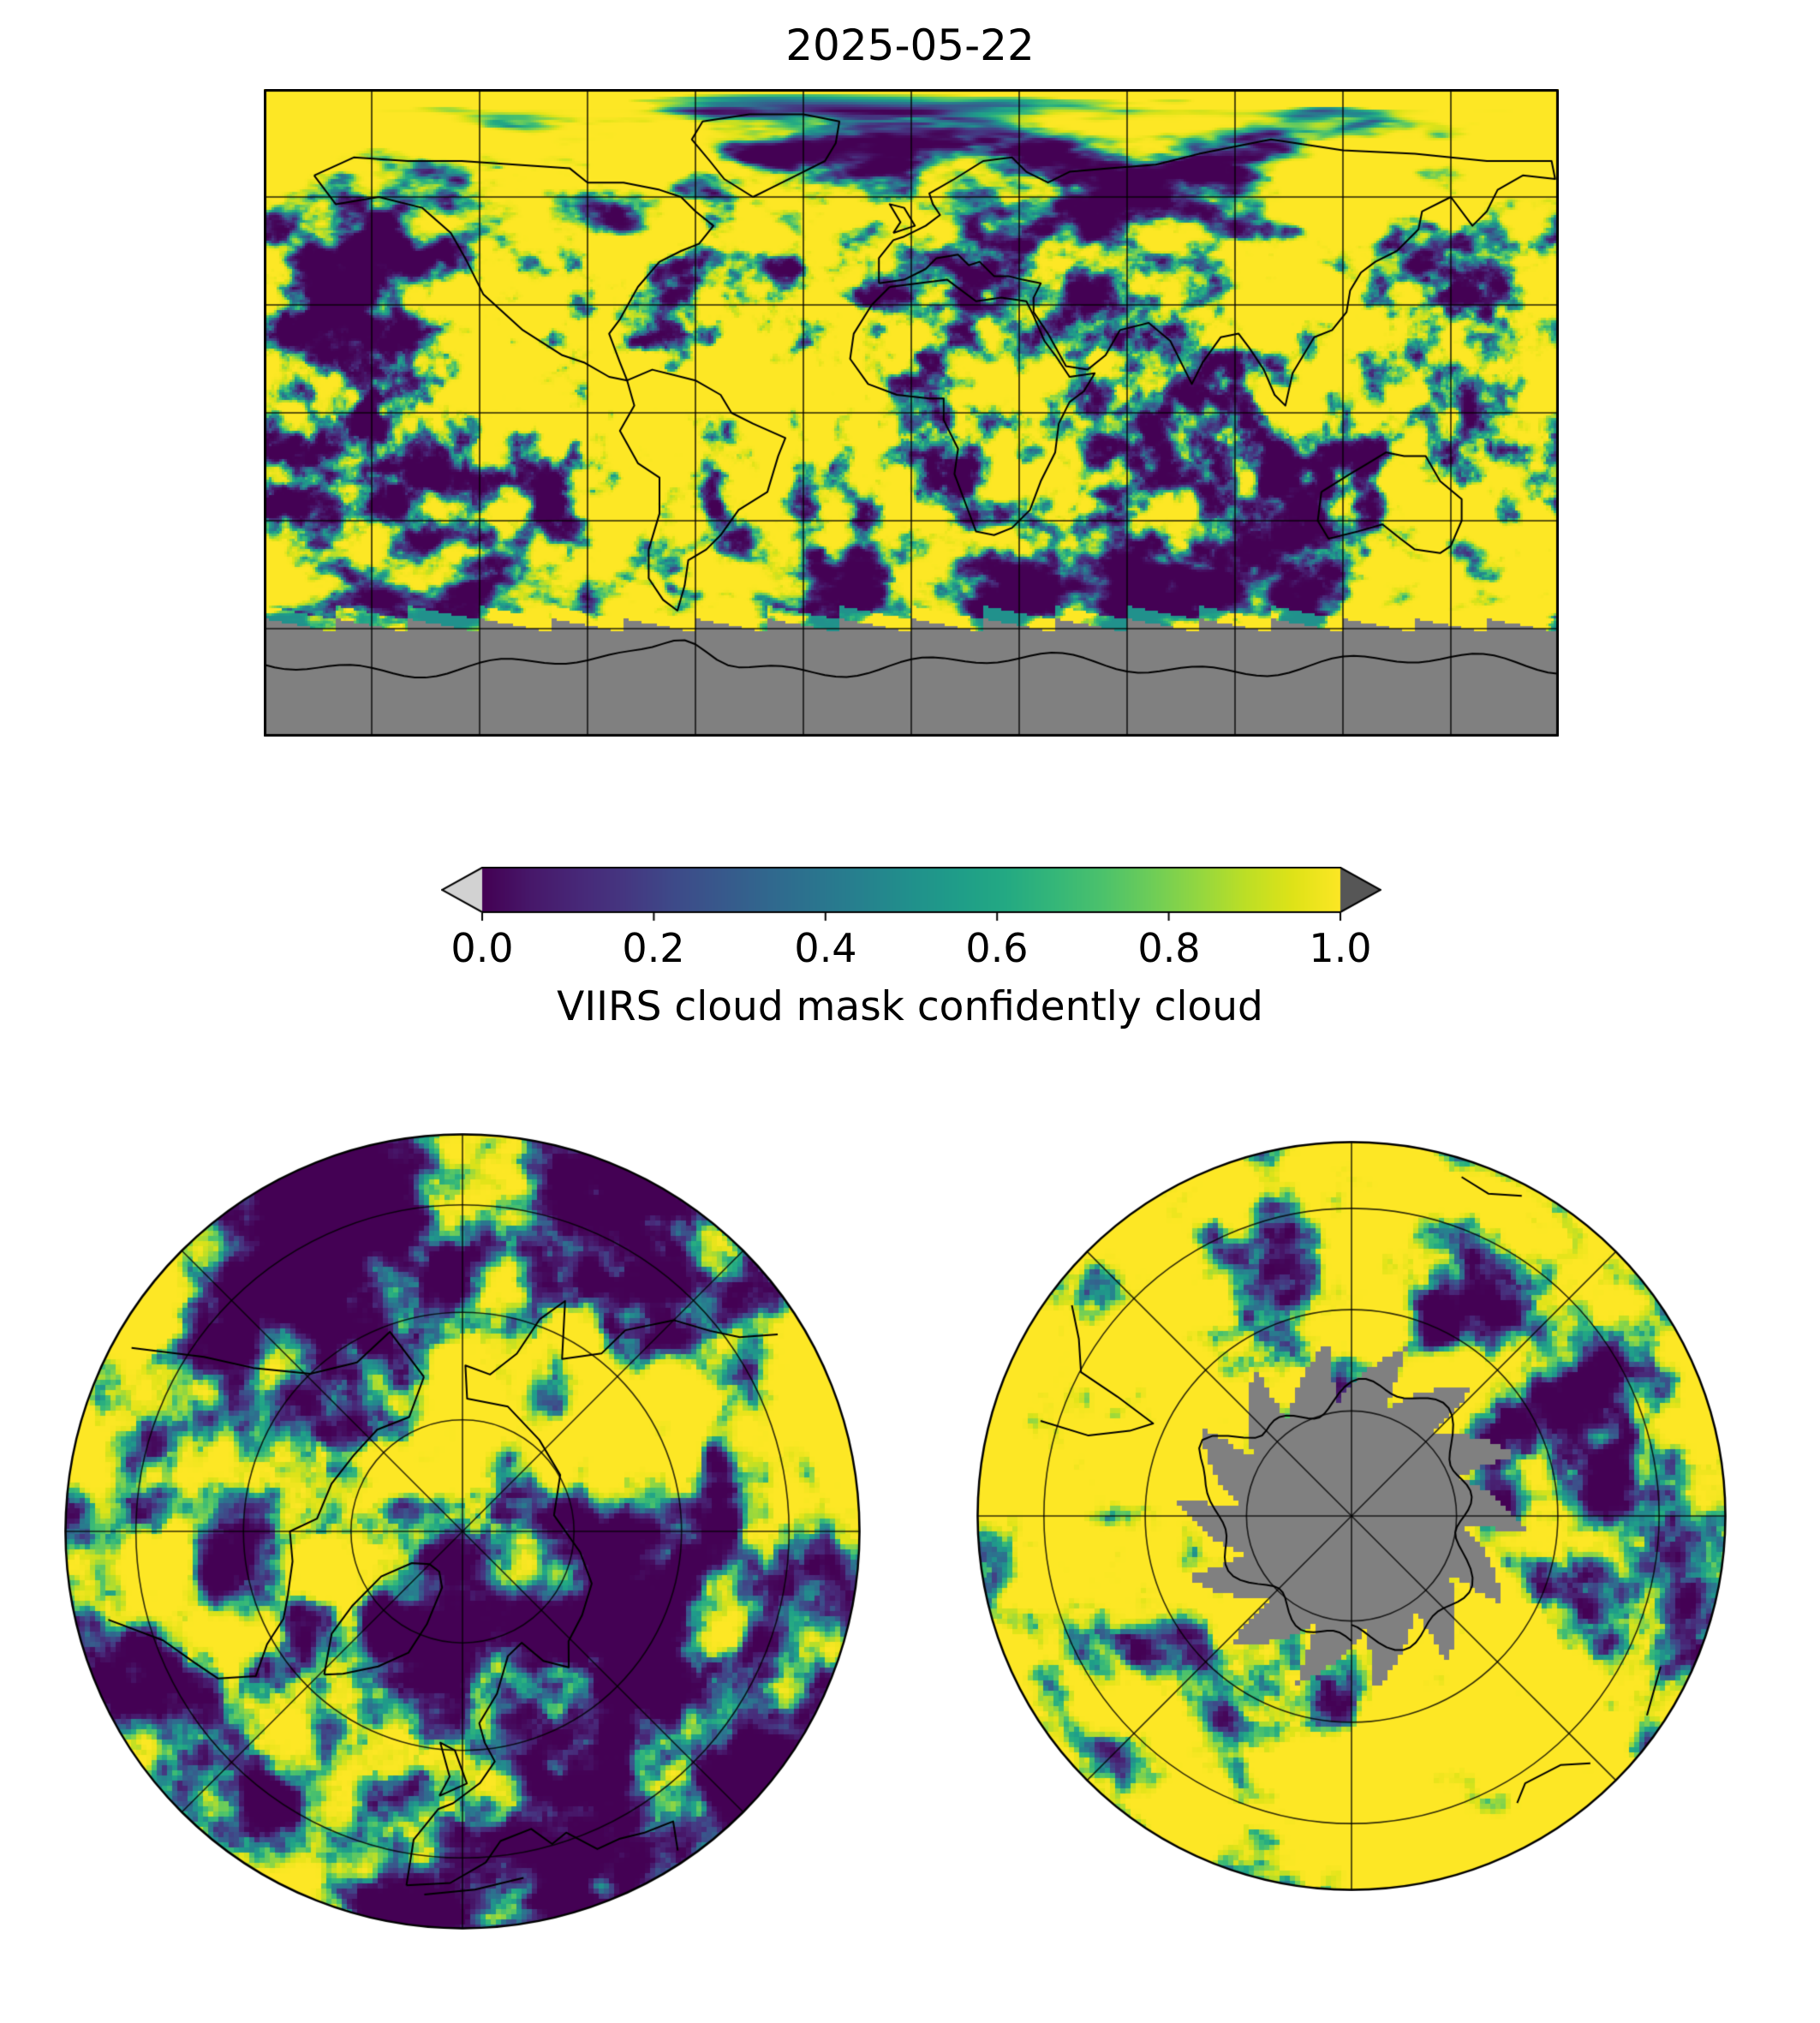 This screenshot has width=1820, height=2023. Describe the element at coordinates (1341, 948) in the screenshot. I see `colorbar-tick: 1.0` at that location.